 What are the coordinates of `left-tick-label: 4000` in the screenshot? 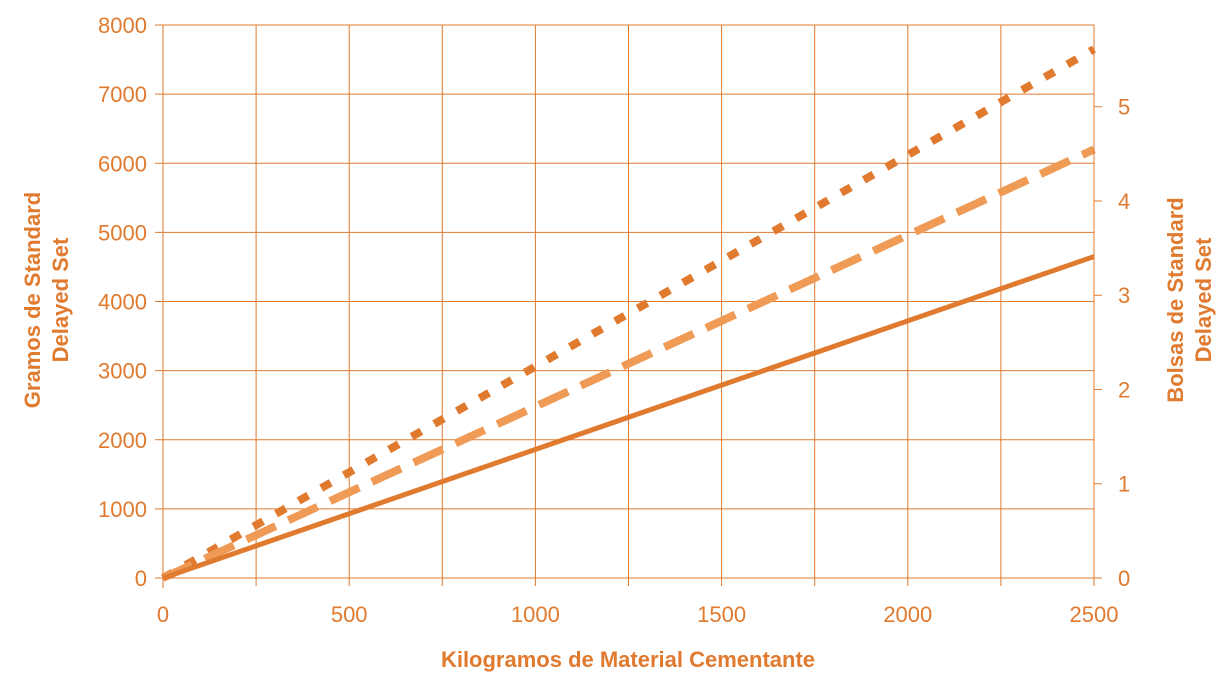 It's located at (122, 302).